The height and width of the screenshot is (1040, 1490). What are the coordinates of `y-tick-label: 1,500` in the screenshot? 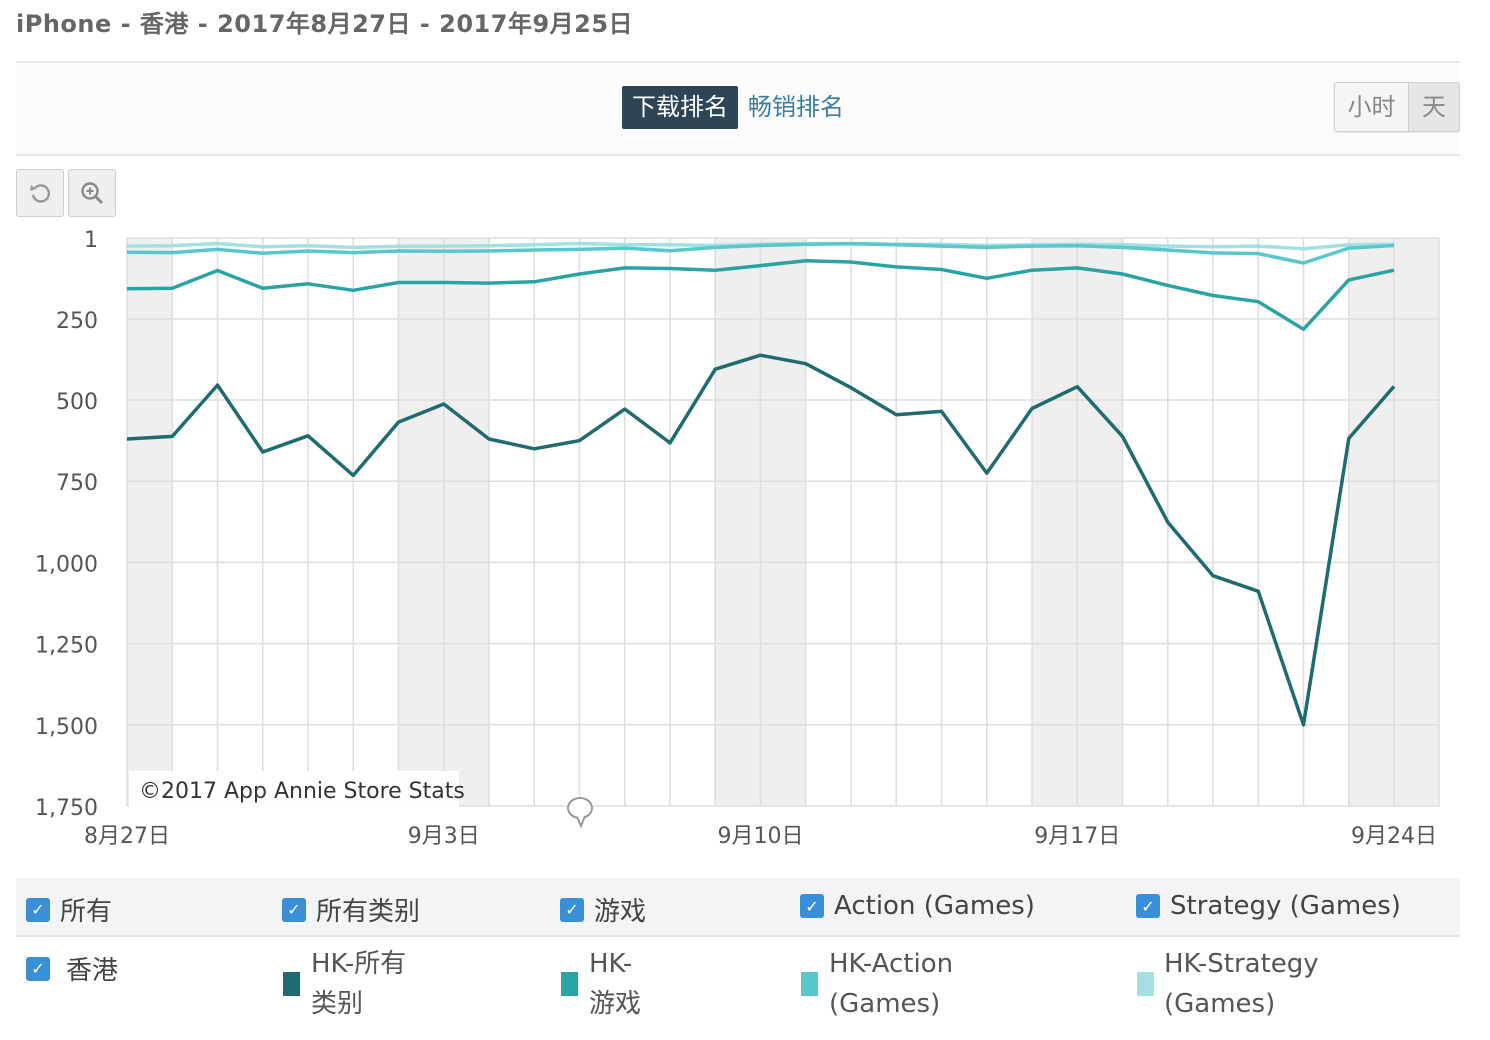 It's located at (66, 727).